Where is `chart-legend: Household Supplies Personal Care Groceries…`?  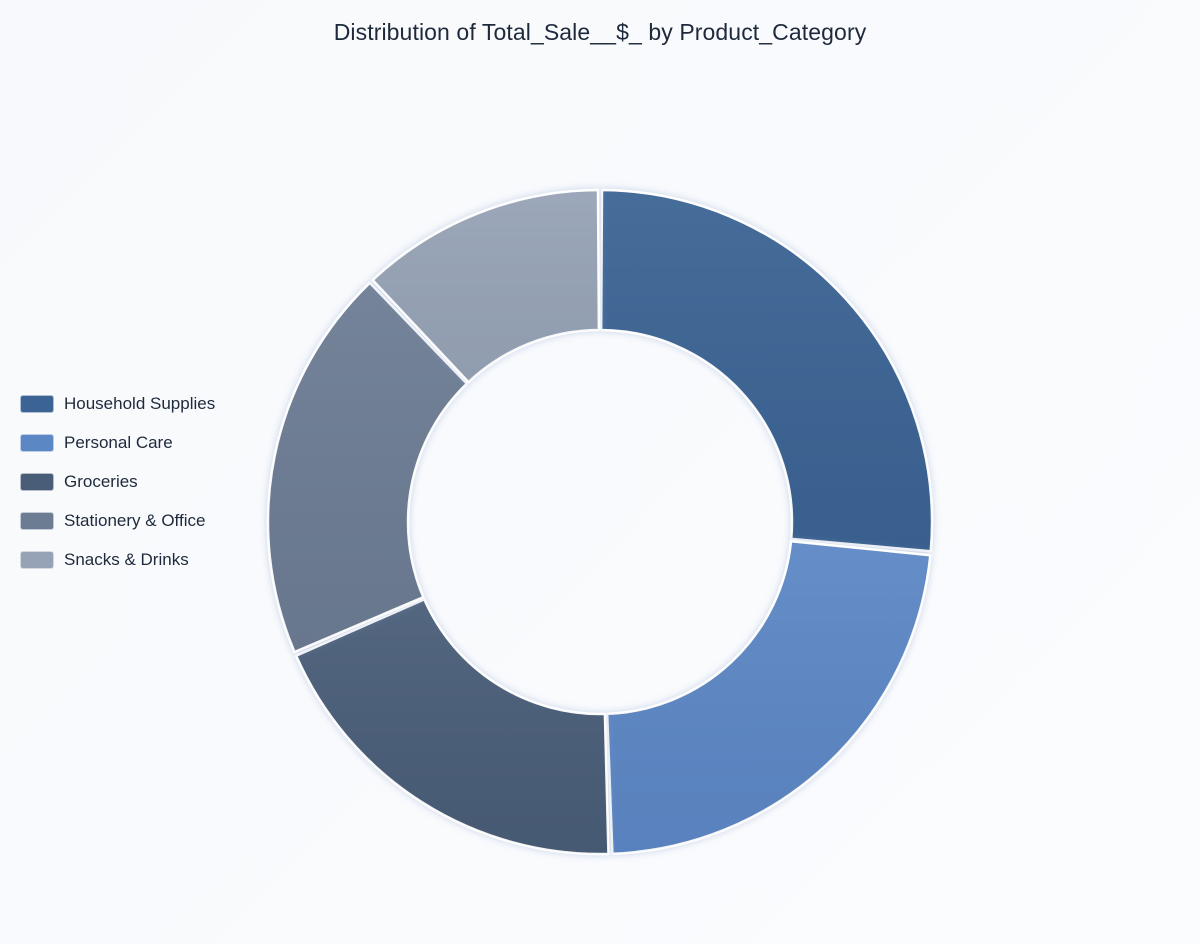
chart-legend: Household Supplies Personal Care Groceries… is located at coordinates (117, 482).